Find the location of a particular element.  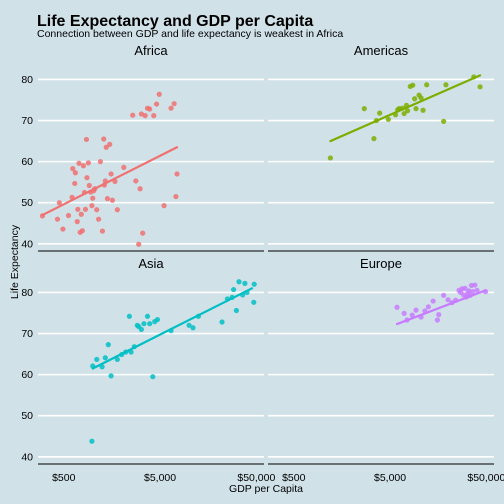

facet-label-africa: Africa is located at coordinates (151, 50).